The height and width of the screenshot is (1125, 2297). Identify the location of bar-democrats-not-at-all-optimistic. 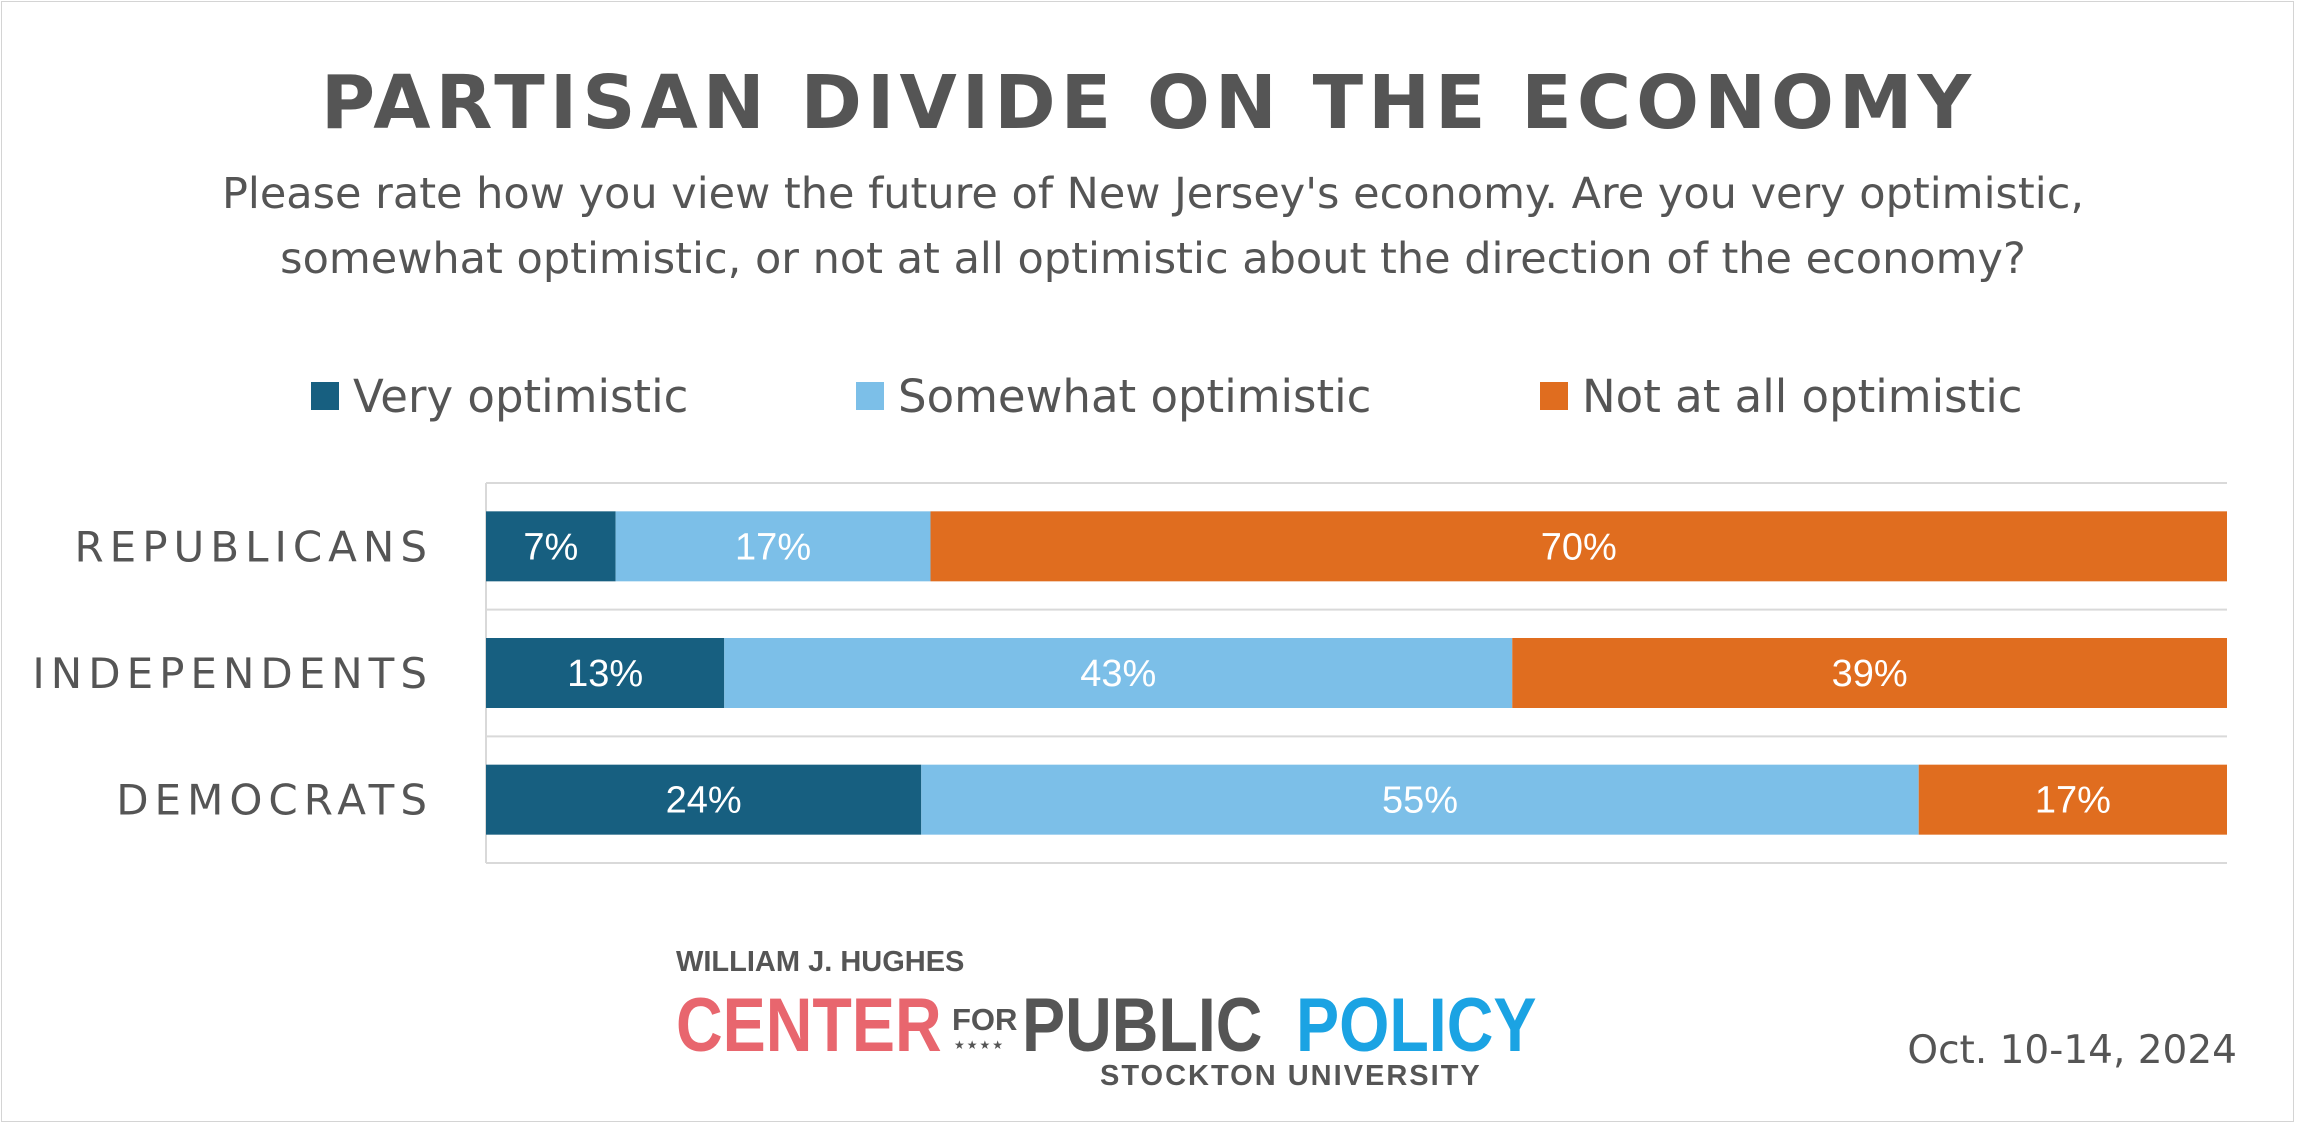
(2072, 799).